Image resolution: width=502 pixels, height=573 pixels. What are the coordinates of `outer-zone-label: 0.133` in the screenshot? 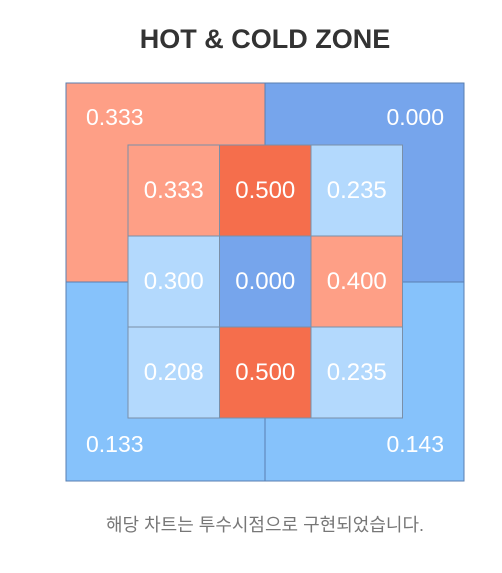 It's located at (115, 444).